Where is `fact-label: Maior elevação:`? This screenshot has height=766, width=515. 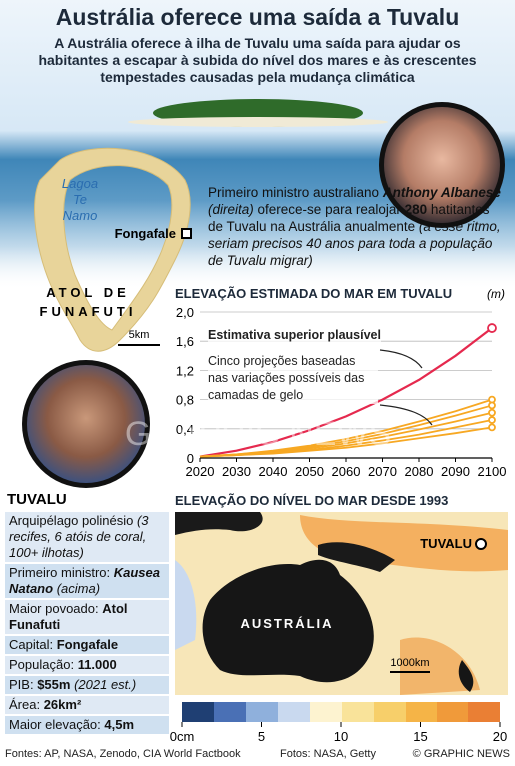
fact-label: Maior elevação: is located at coordinates (55, 724).